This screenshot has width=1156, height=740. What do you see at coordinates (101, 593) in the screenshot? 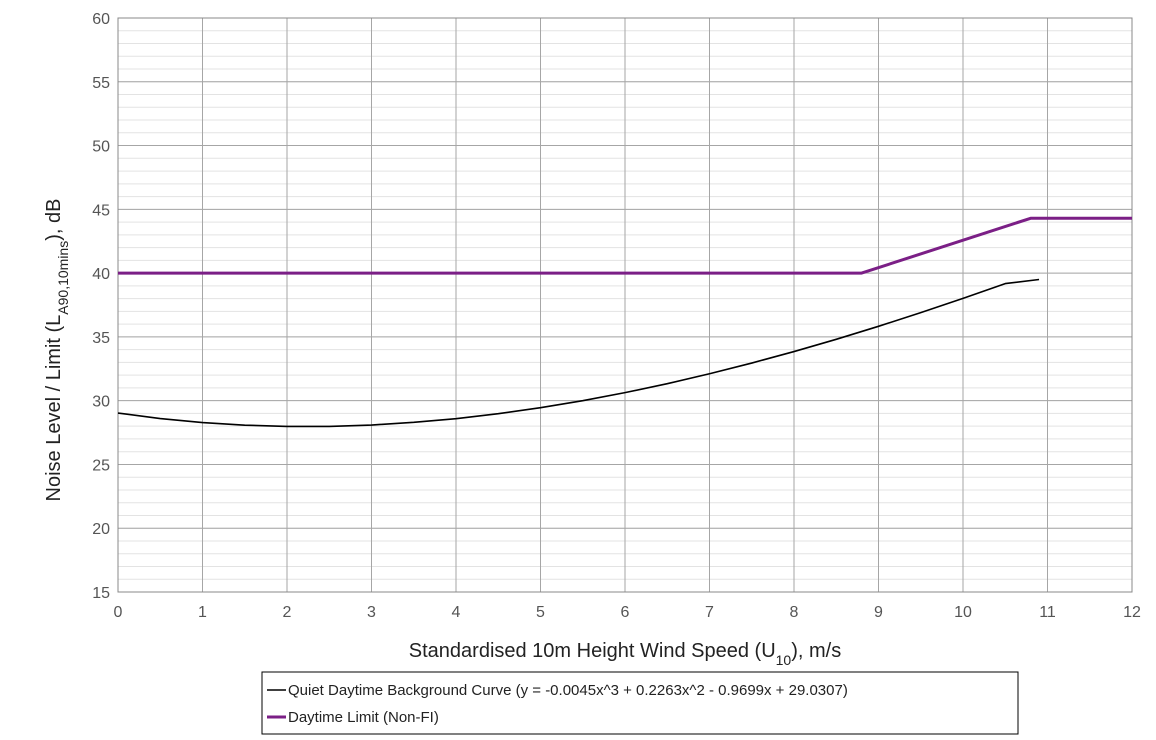
I see `y-tick-label: 15` at bounding box center [101, 593].